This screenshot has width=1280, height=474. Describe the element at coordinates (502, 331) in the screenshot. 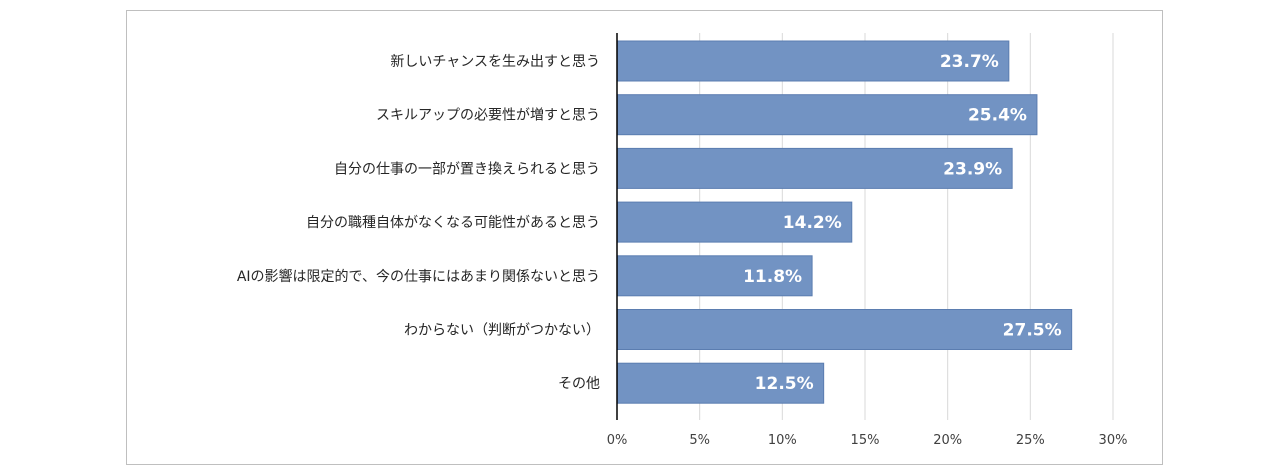

I see `category-label-6: わからない（判断がつかない）` at that location.